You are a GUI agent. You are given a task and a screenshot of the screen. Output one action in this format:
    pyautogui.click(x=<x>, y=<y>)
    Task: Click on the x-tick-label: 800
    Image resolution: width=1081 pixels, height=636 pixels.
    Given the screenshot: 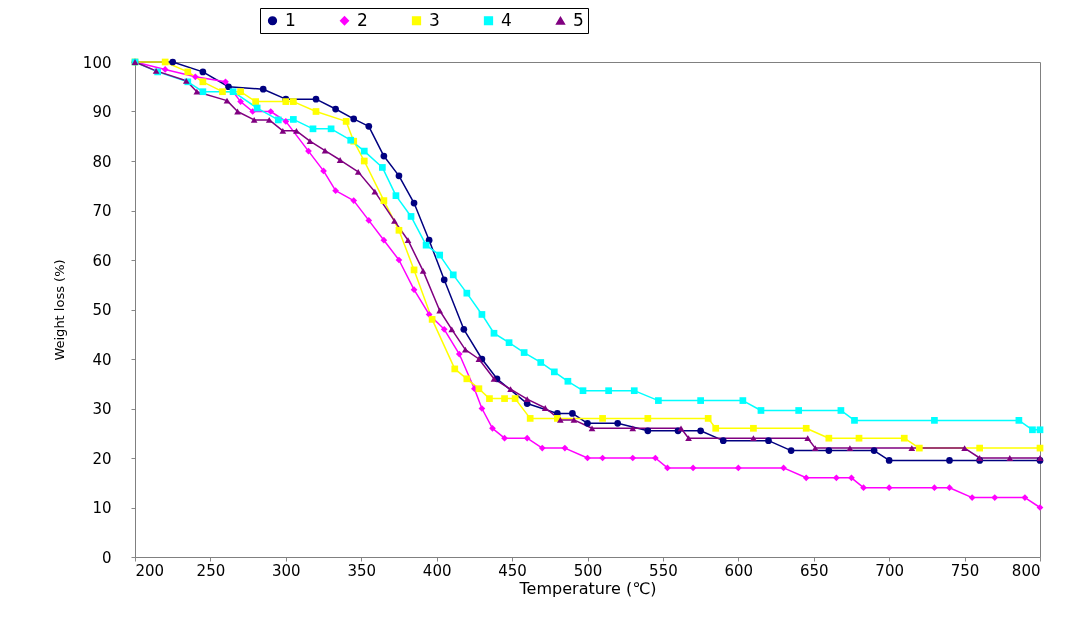 What is the action you would take?
    pyautogui.click(x=1026, y=570)
    